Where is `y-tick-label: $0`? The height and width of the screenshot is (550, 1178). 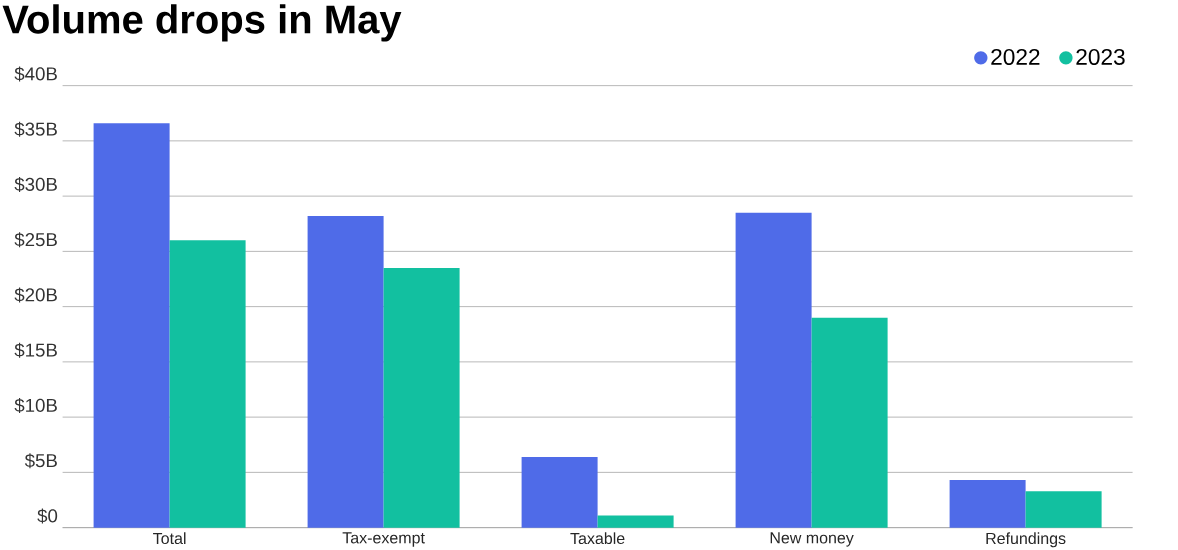
y-tick-label: $0 is located at coordinates (47, 516).